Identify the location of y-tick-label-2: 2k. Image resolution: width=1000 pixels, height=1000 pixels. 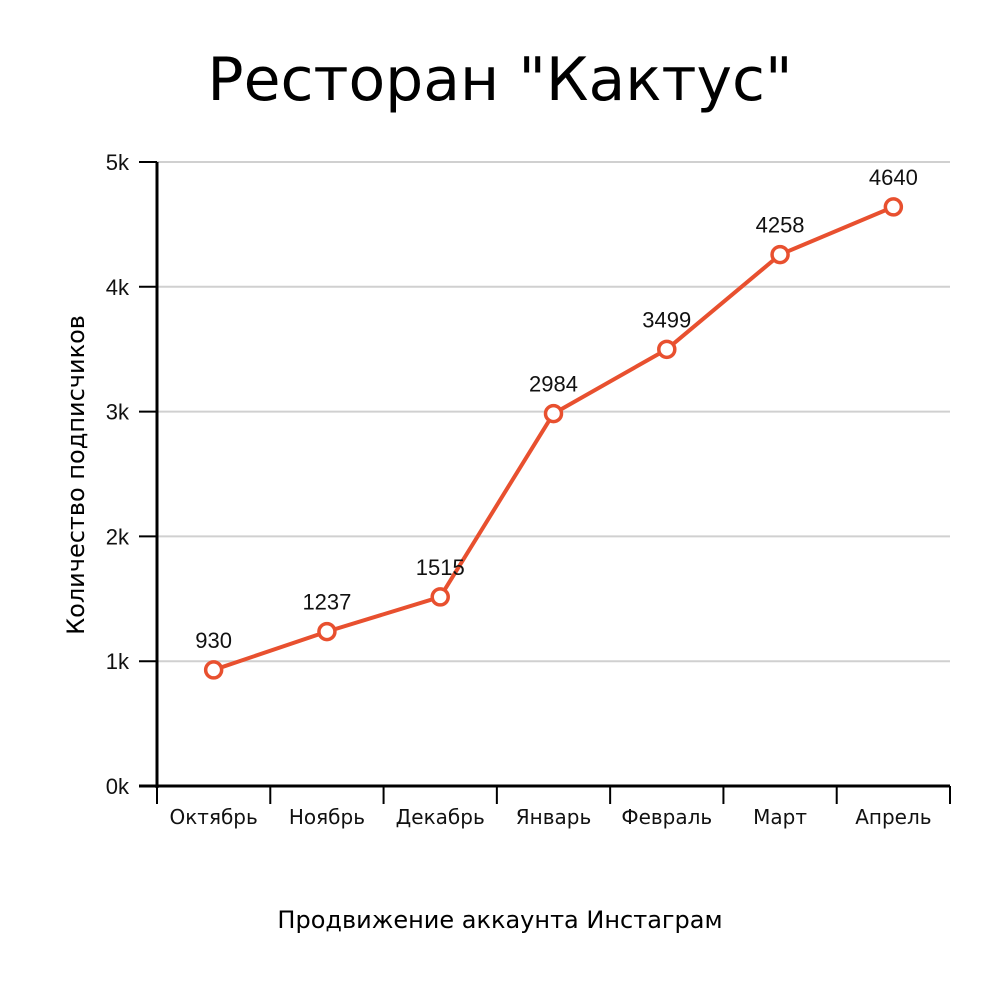
(118, 536).